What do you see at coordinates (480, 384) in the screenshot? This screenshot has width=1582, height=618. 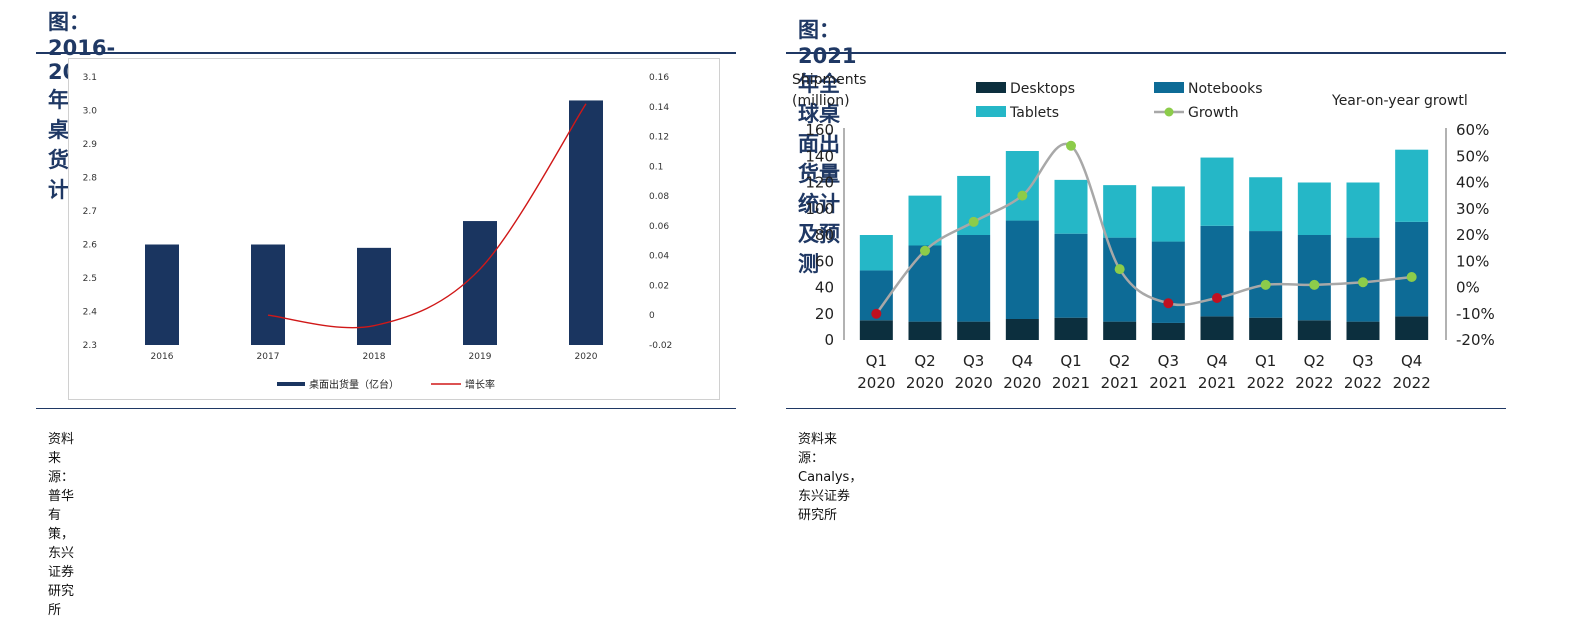 I see `left-legend-line-label: 增长率` at bounding box center [480, 384].